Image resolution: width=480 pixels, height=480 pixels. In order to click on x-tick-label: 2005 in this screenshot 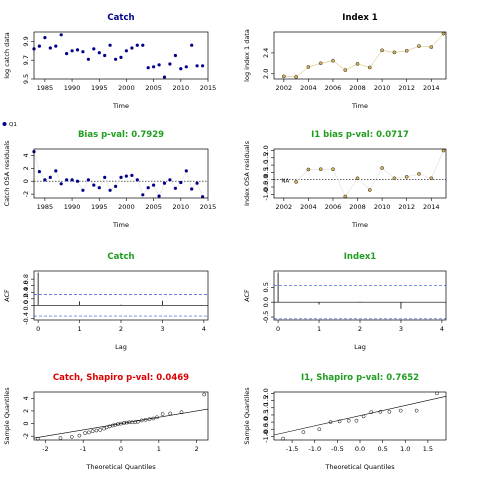, I will do `click(153, 207)`.